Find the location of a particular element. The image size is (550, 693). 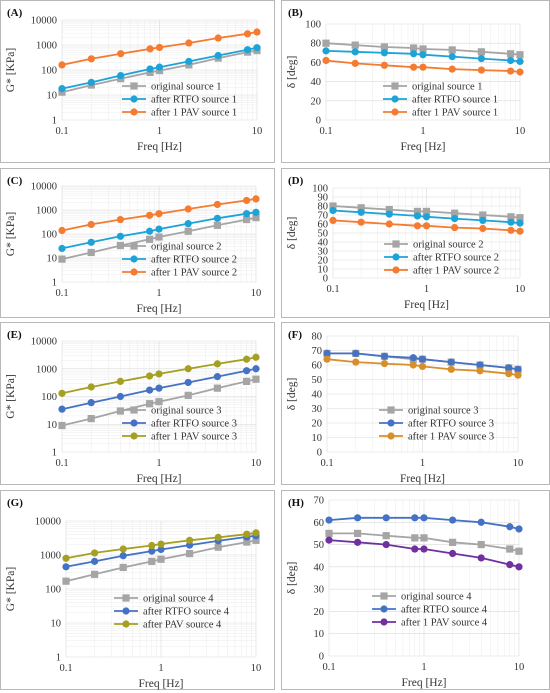

x-tick-label: 10 is located at coordinates (256, 668).